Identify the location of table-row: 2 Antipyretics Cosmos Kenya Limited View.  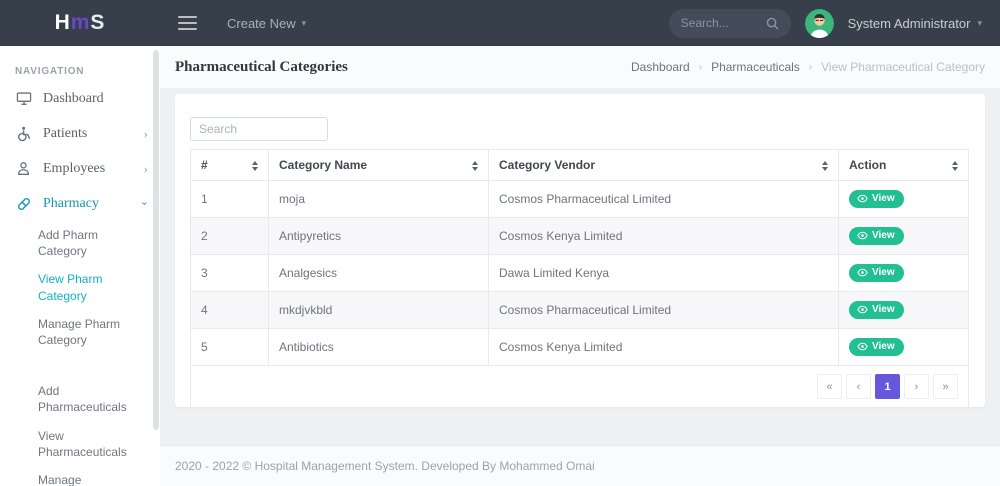
(579, 236).